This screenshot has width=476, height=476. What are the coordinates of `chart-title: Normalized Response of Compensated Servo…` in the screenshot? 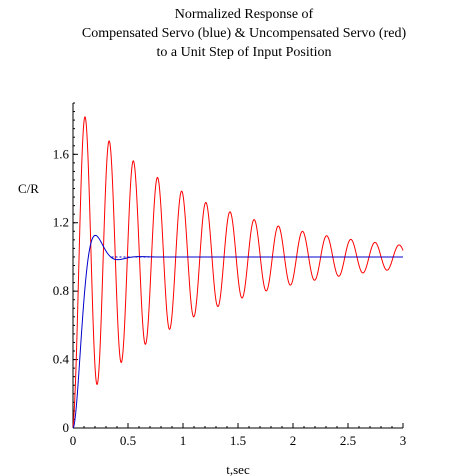 It's located at (244, 33).